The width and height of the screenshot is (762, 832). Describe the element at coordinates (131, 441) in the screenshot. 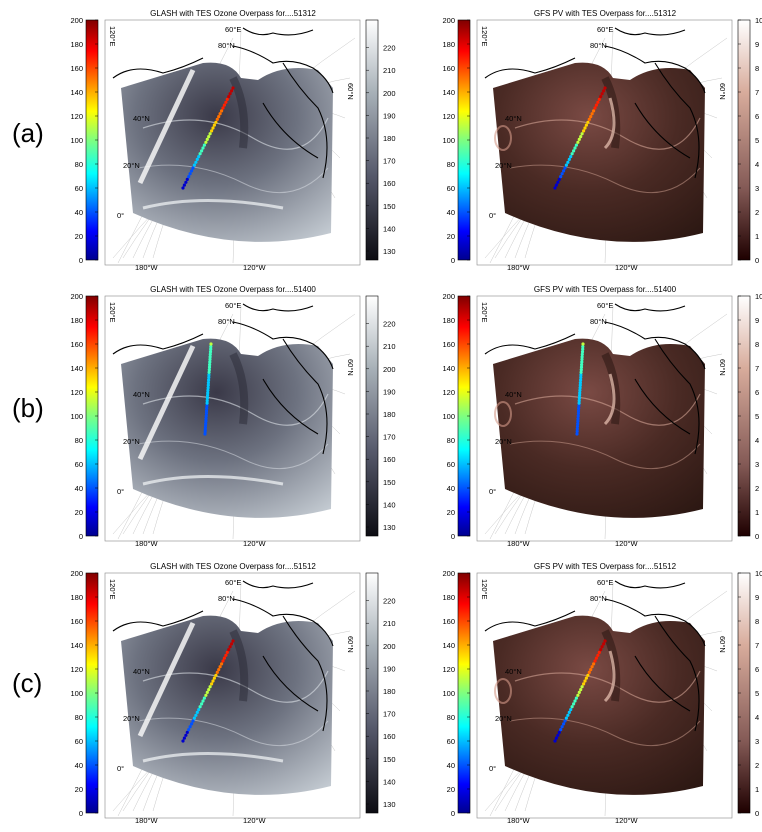

I see `lat-label: 20°N` at that location.